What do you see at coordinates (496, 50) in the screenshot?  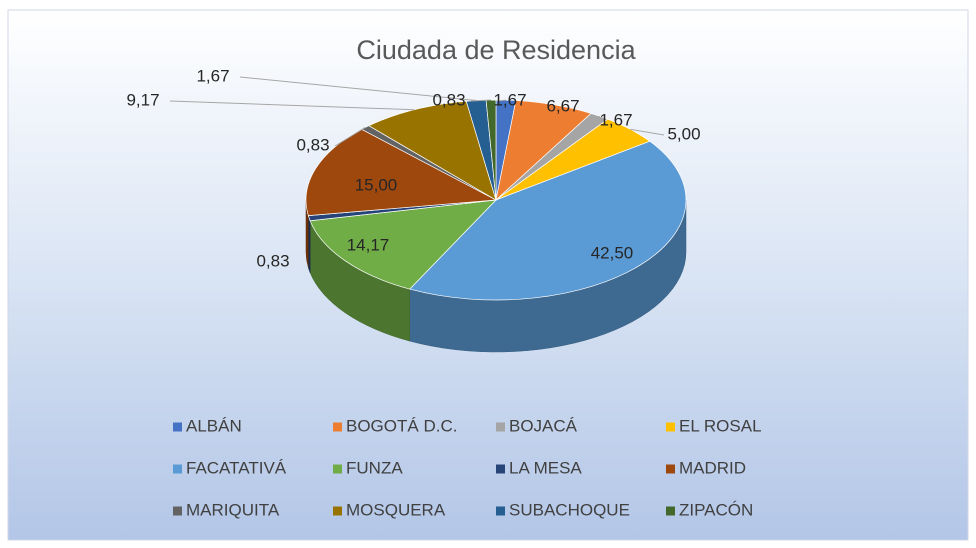 I see `chart-title: Ciudada de Residencia` at bounding box center [496, 50].